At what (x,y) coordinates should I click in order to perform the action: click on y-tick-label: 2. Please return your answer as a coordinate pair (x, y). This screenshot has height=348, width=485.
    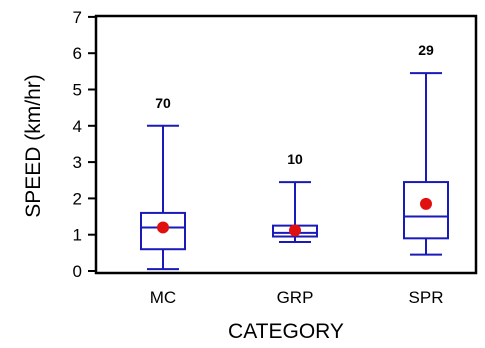
    Looking at the image, I should click on (77, 198).